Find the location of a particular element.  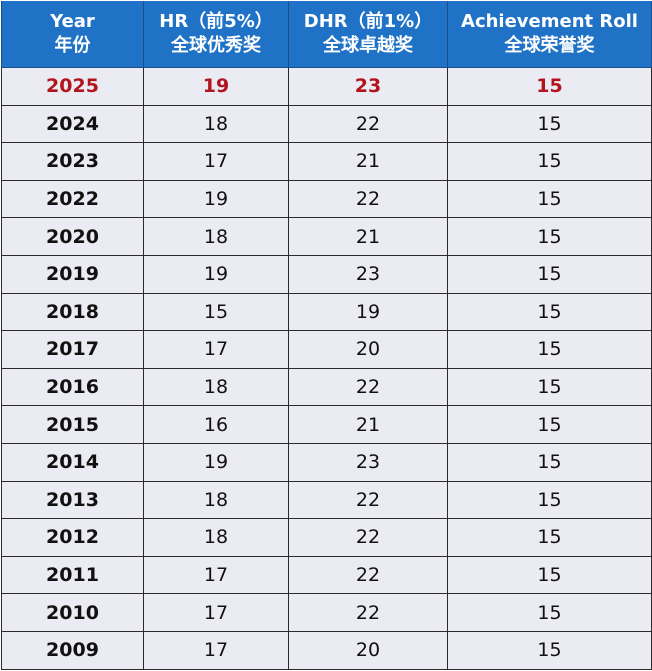

table-row: 2020 18 21 15 is located at coordinates (326, 236).